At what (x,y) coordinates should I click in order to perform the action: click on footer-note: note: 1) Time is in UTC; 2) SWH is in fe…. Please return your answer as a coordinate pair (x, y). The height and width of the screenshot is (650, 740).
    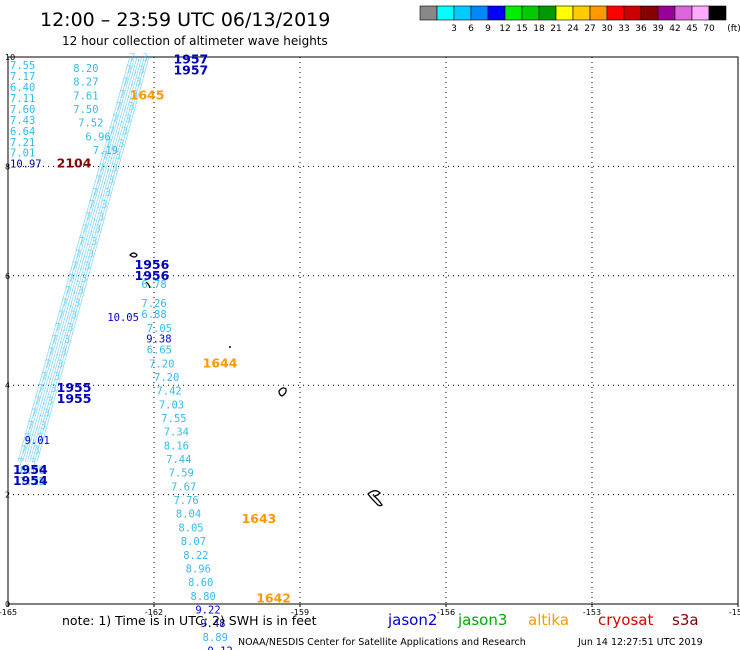
    Looking at the image, I should click on (189, 620).